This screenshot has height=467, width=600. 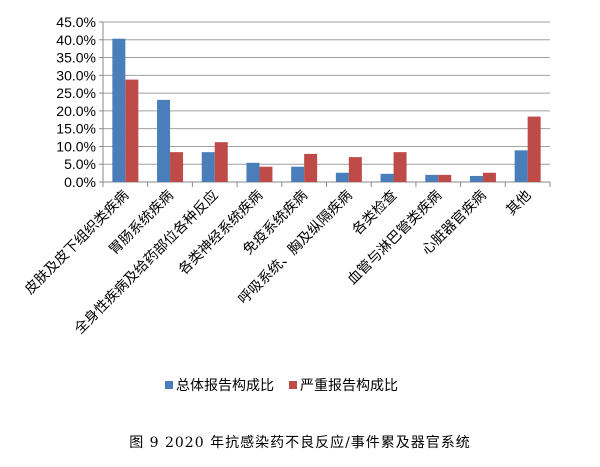 What do you see at coordinates (76, 111) in the screenshot?
I see `y-tick-label: 20.0%` at bounding box center [76, 111].